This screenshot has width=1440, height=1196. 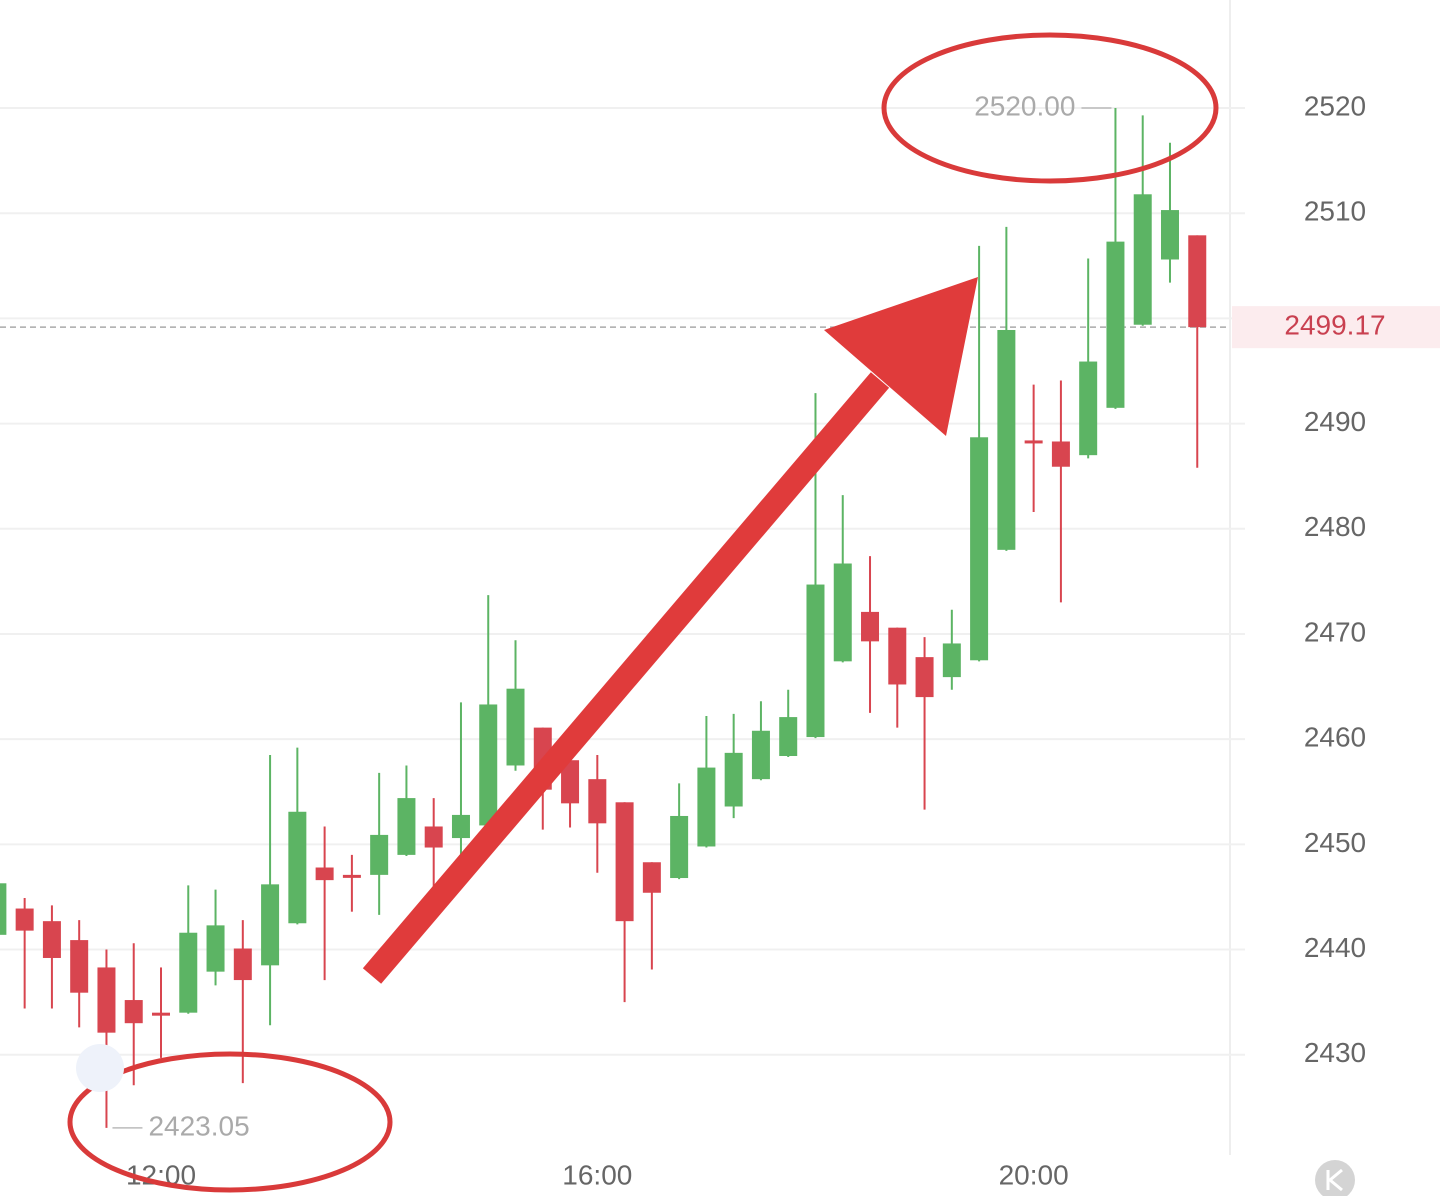 I want to click on last-price-background, so click(x=1336, y=327).